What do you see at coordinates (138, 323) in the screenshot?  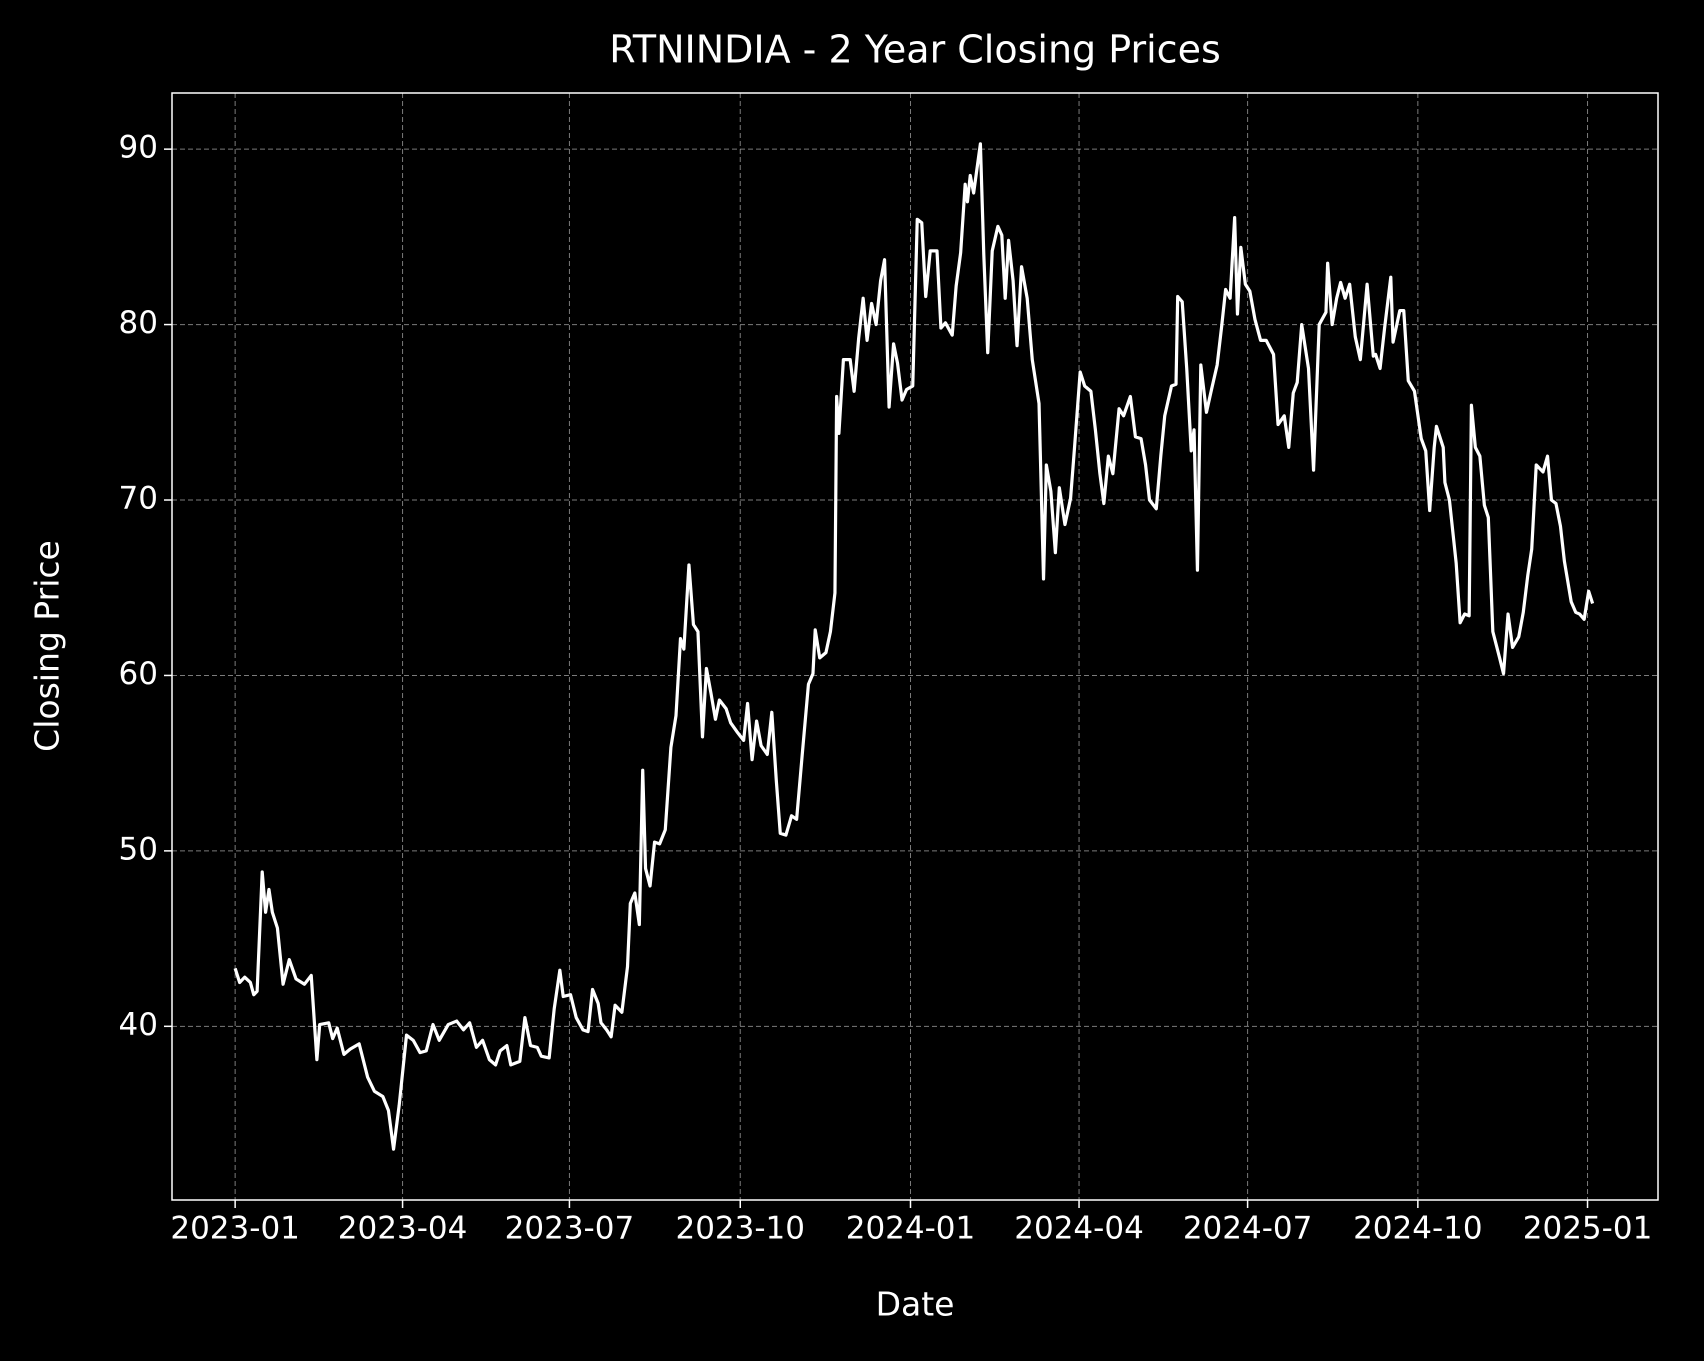 I see `y-tick-label: 80` at bounding box center [138, 323].